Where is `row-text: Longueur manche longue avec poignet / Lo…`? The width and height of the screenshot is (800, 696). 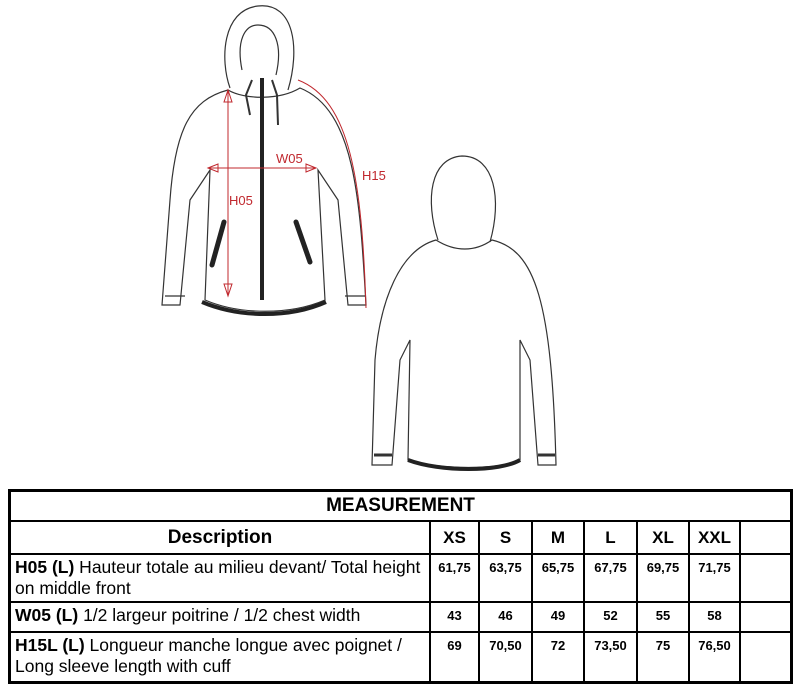
row-text: Longueur manche longue avec poignet / Lo… is located at coordinates (208, 655).